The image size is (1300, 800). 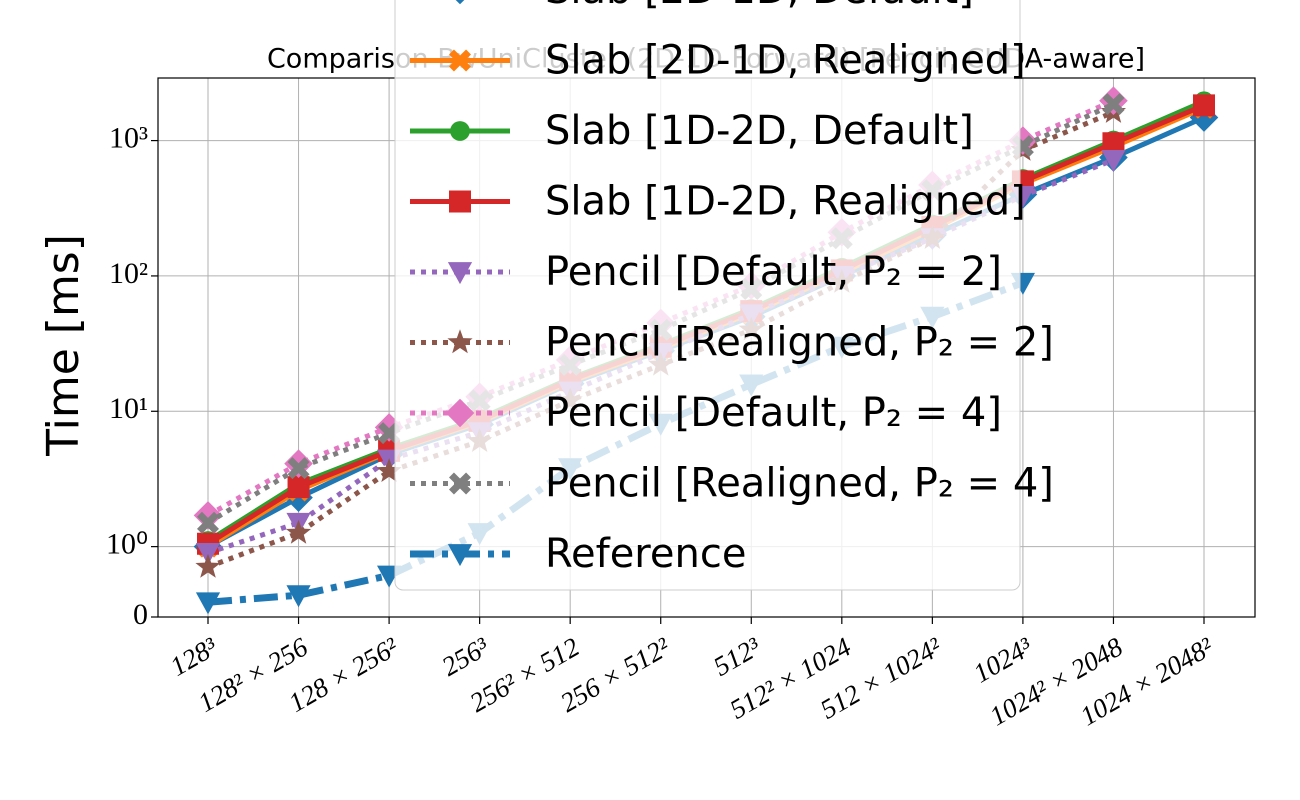 What do you see at coordinates (63, 345) in the screenshot?
I see `y-axis-label: Time [ms]` at bounding box center [63, 345].